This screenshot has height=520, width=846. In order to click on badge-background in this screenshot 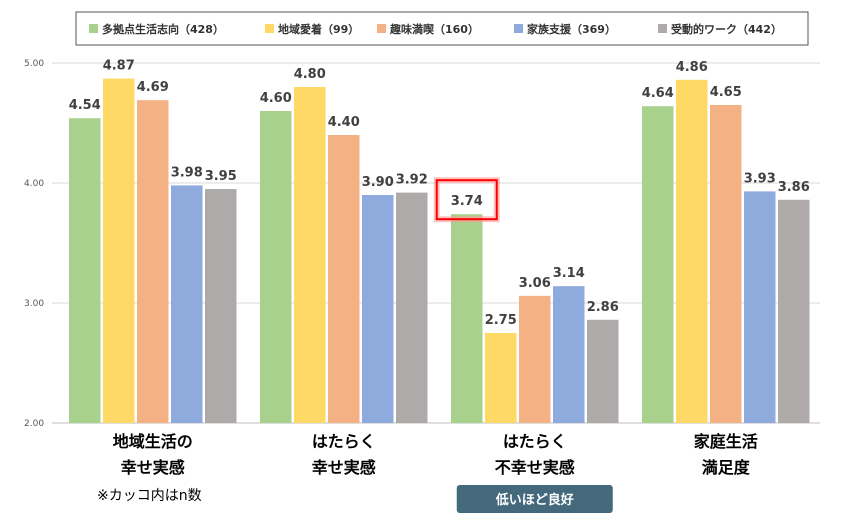, I will do `click(534, 499)`.